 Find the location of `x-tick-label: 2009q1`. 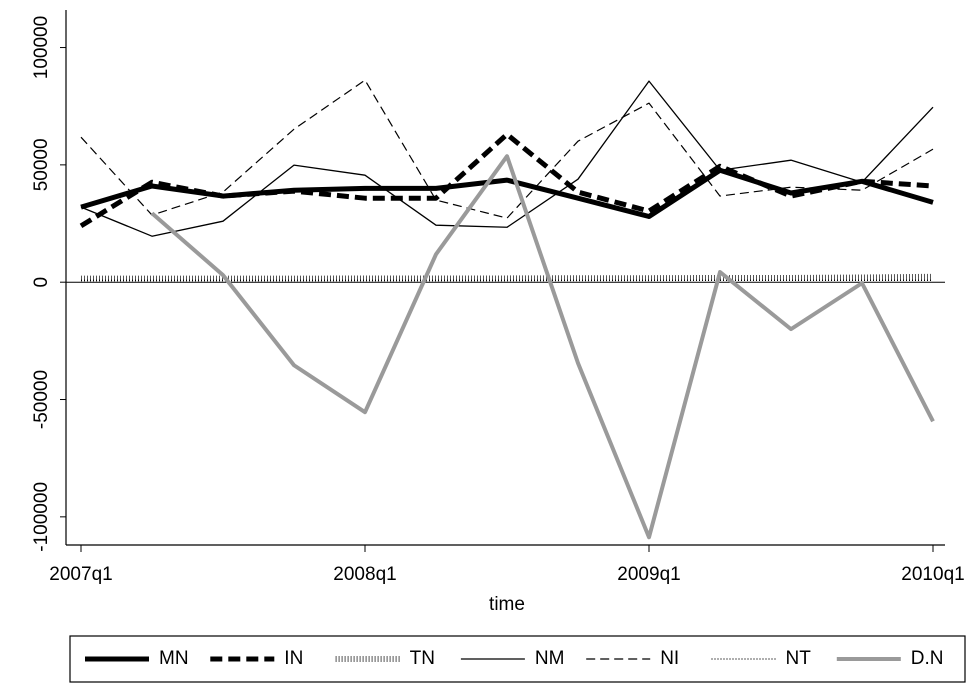

x-tick-label: 2009q1 is located at coordinates (648, 574).